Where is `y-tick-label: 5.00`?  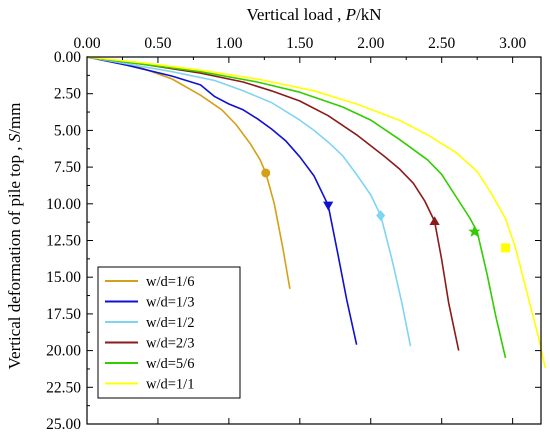
y-tick-label: 5.00 is located at coordinates (67, 130).